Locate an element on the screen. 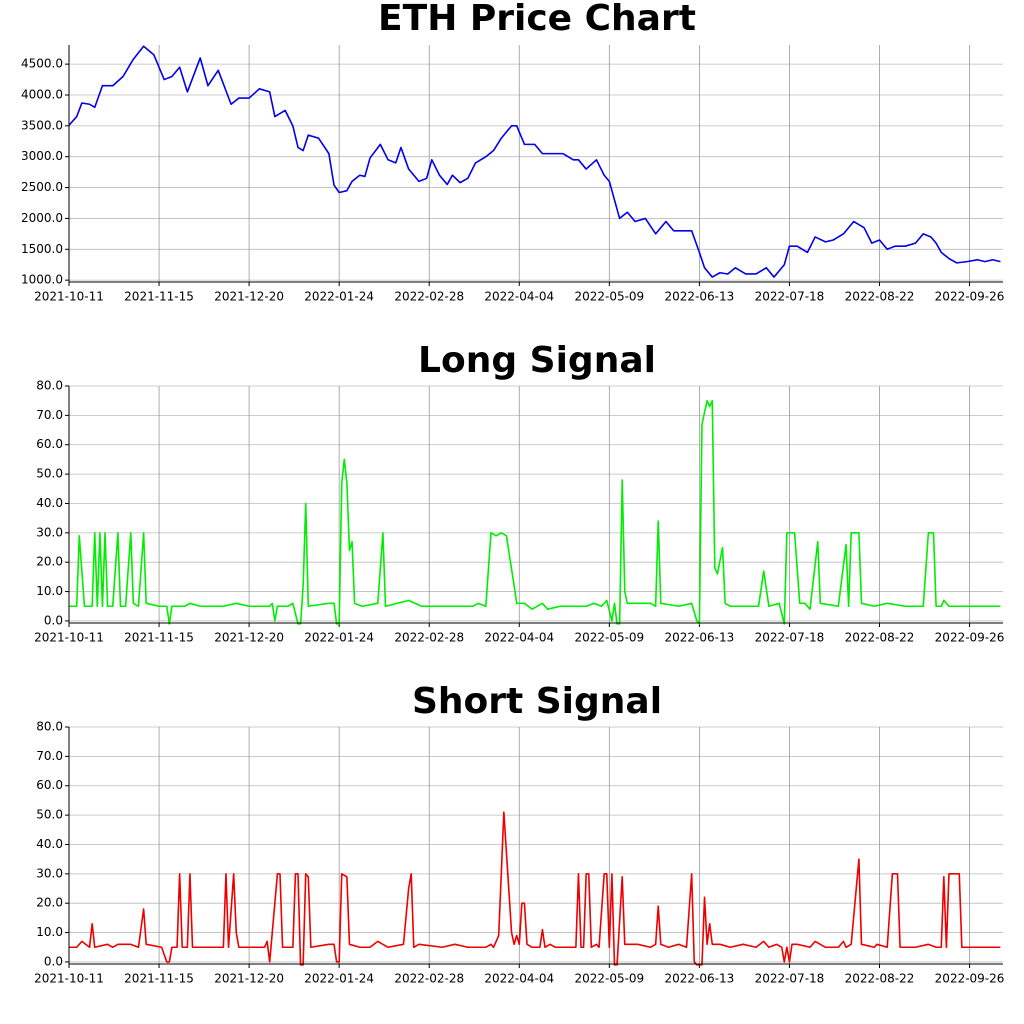  y-tick-label: 1500.0 is located at coordinates (42, 249).